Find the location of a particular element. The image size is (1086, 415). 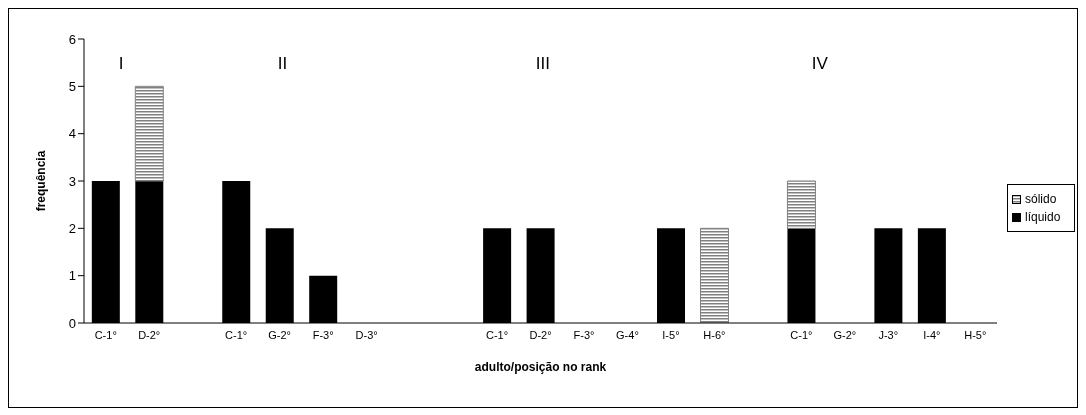

y-tick-label: 3 is located at coordinates (72, 181).